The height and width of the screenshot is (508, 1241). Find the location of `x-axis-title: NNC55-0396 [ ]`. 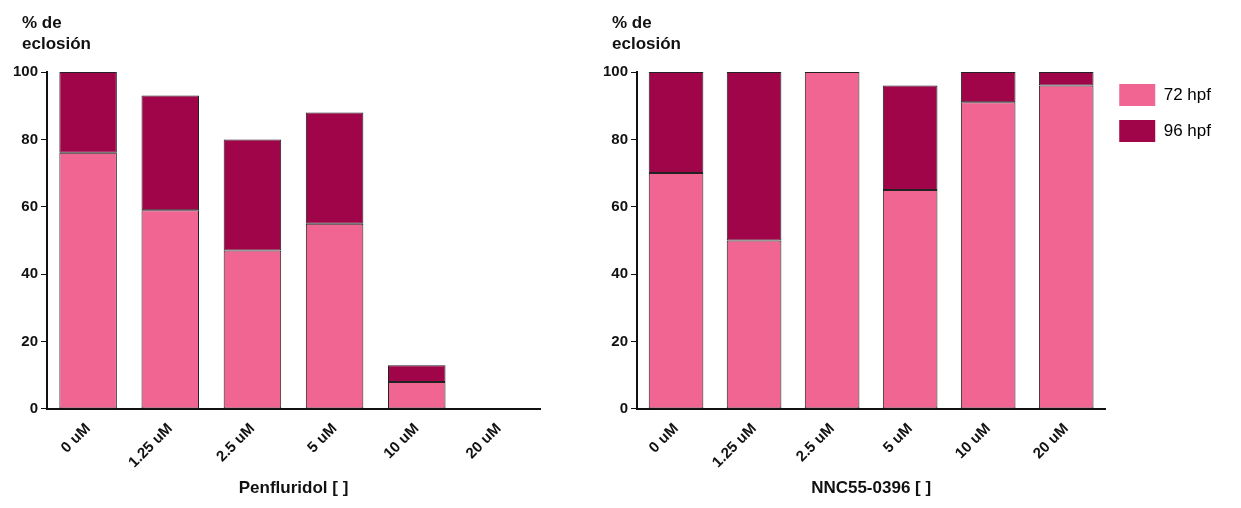

x-axis-title: NNC55-0396 [ ] is located at coordinates (871, 488).